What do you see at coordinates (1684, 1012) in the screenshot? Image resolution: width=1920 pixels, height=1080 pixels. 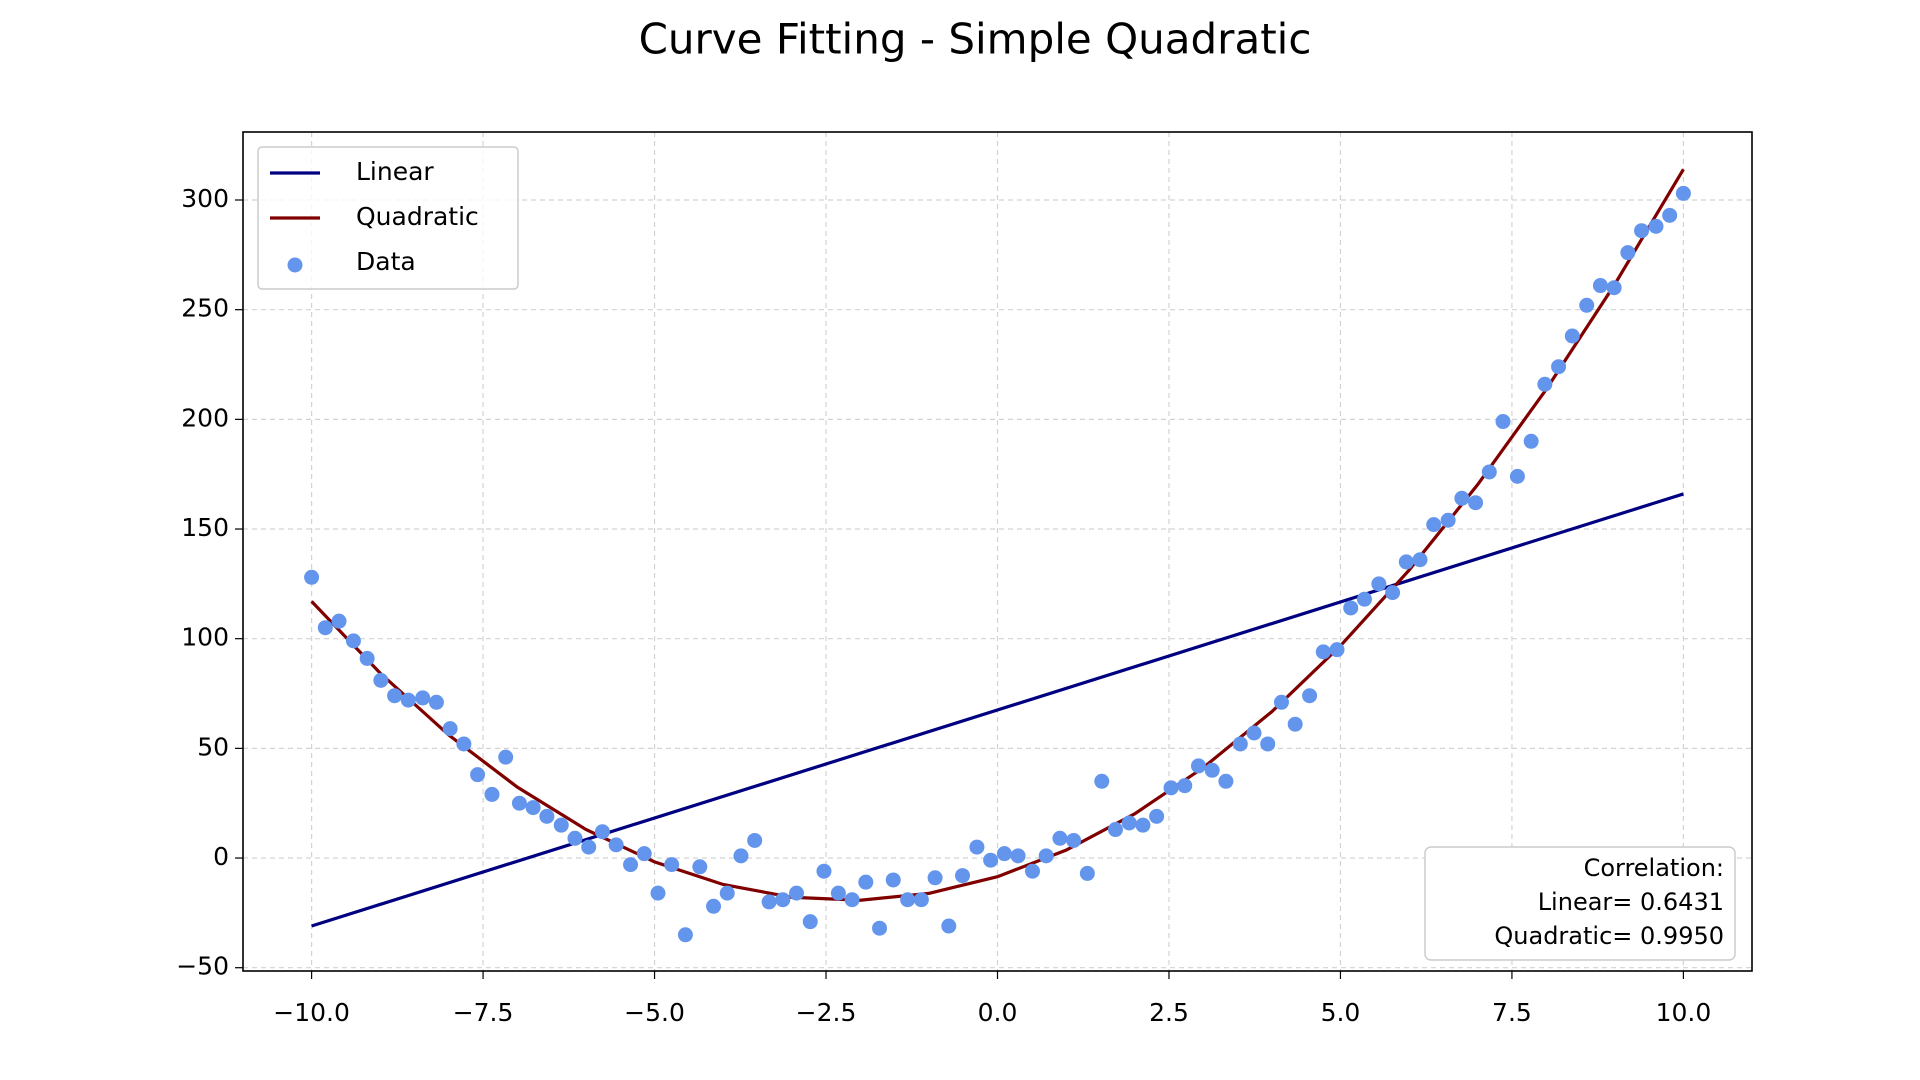 I see `x-tick-label: 10.0` at bounding box center [1684, 1012].